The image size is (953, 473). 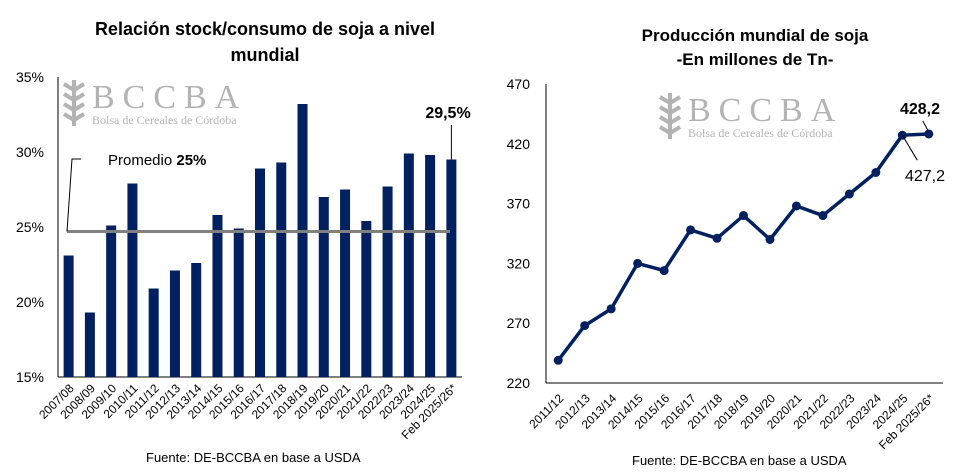 What do you see at coordinates (191, 160) in the screenshot?
I see `average-label-value: 25%` at bounding box center [191, 160].